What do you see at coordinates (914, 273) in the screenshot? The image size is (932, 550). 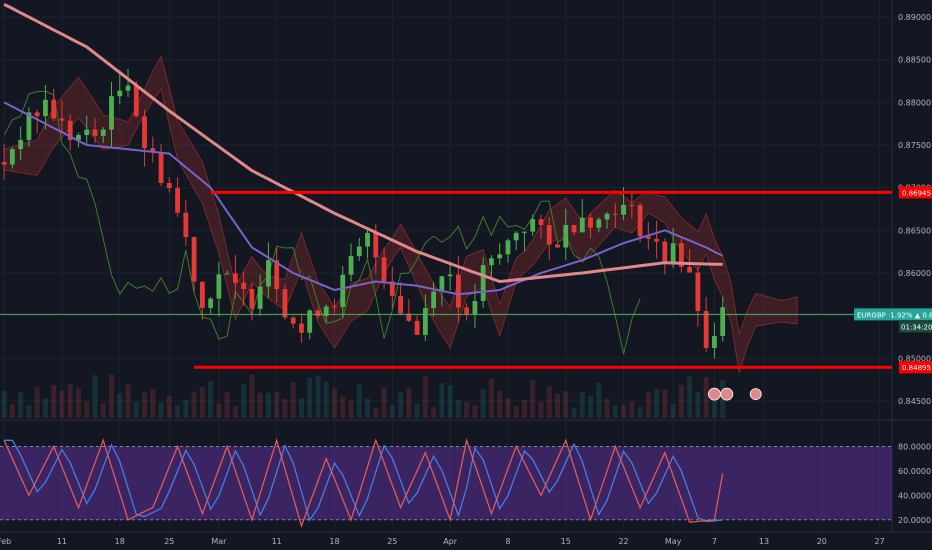 I see `price-tick-label: 0.86000` at bounding box center [914, 273].